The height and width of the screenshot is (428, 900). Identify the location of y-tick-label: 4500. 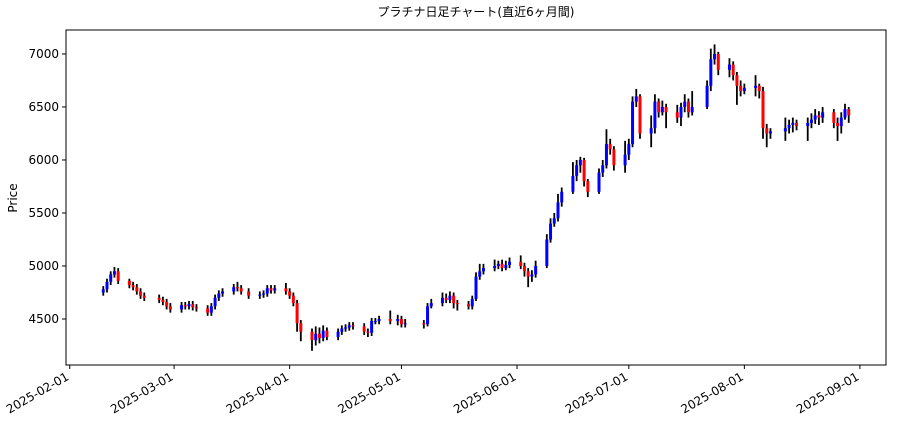
(43, 319).